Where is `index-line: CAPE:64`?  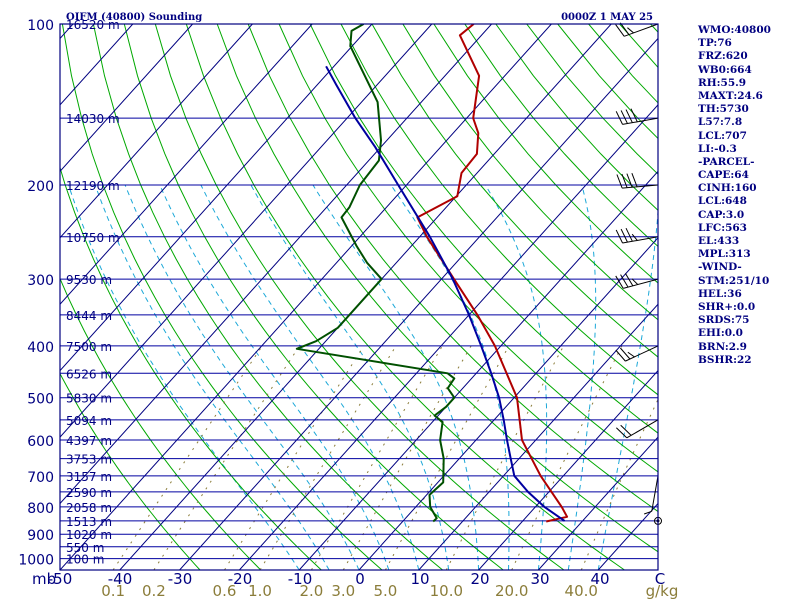 index-line: CAPE:64 is located at coordinates (723, 175).